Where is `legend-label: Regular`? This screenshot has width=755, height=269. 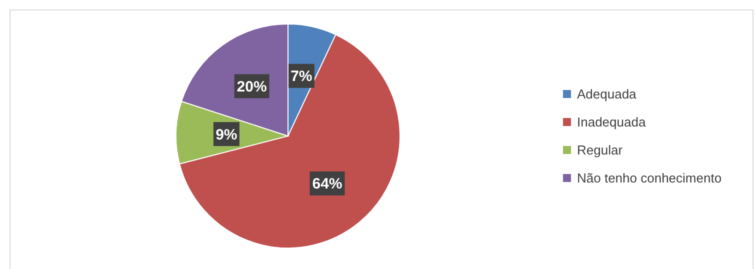
legend-label: Regular is located at coordinates (600, 150).